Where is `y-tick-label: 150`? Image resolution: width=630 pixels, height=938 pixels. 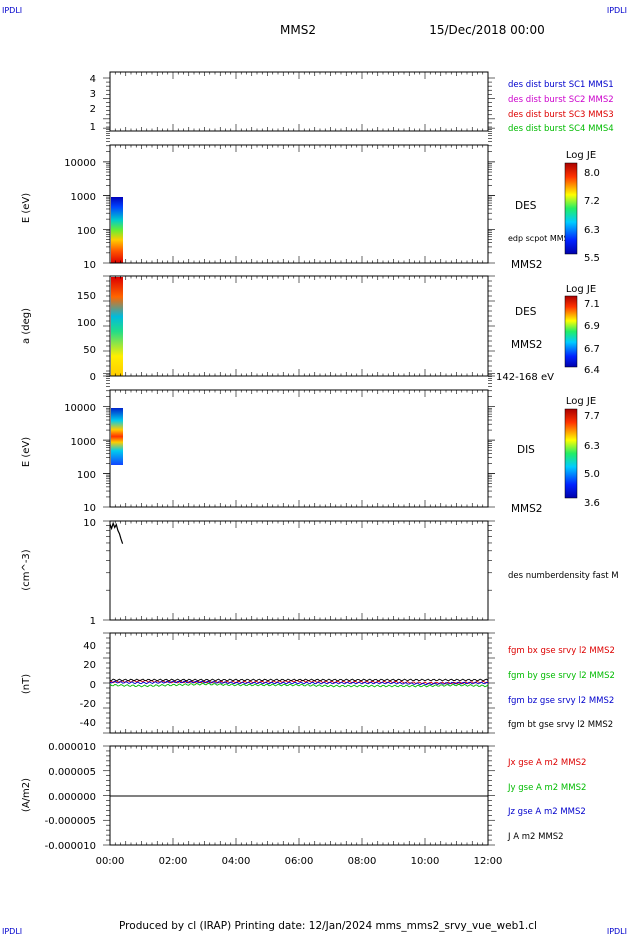 y-tick-label: 150 is located at coordinates (86, 296).